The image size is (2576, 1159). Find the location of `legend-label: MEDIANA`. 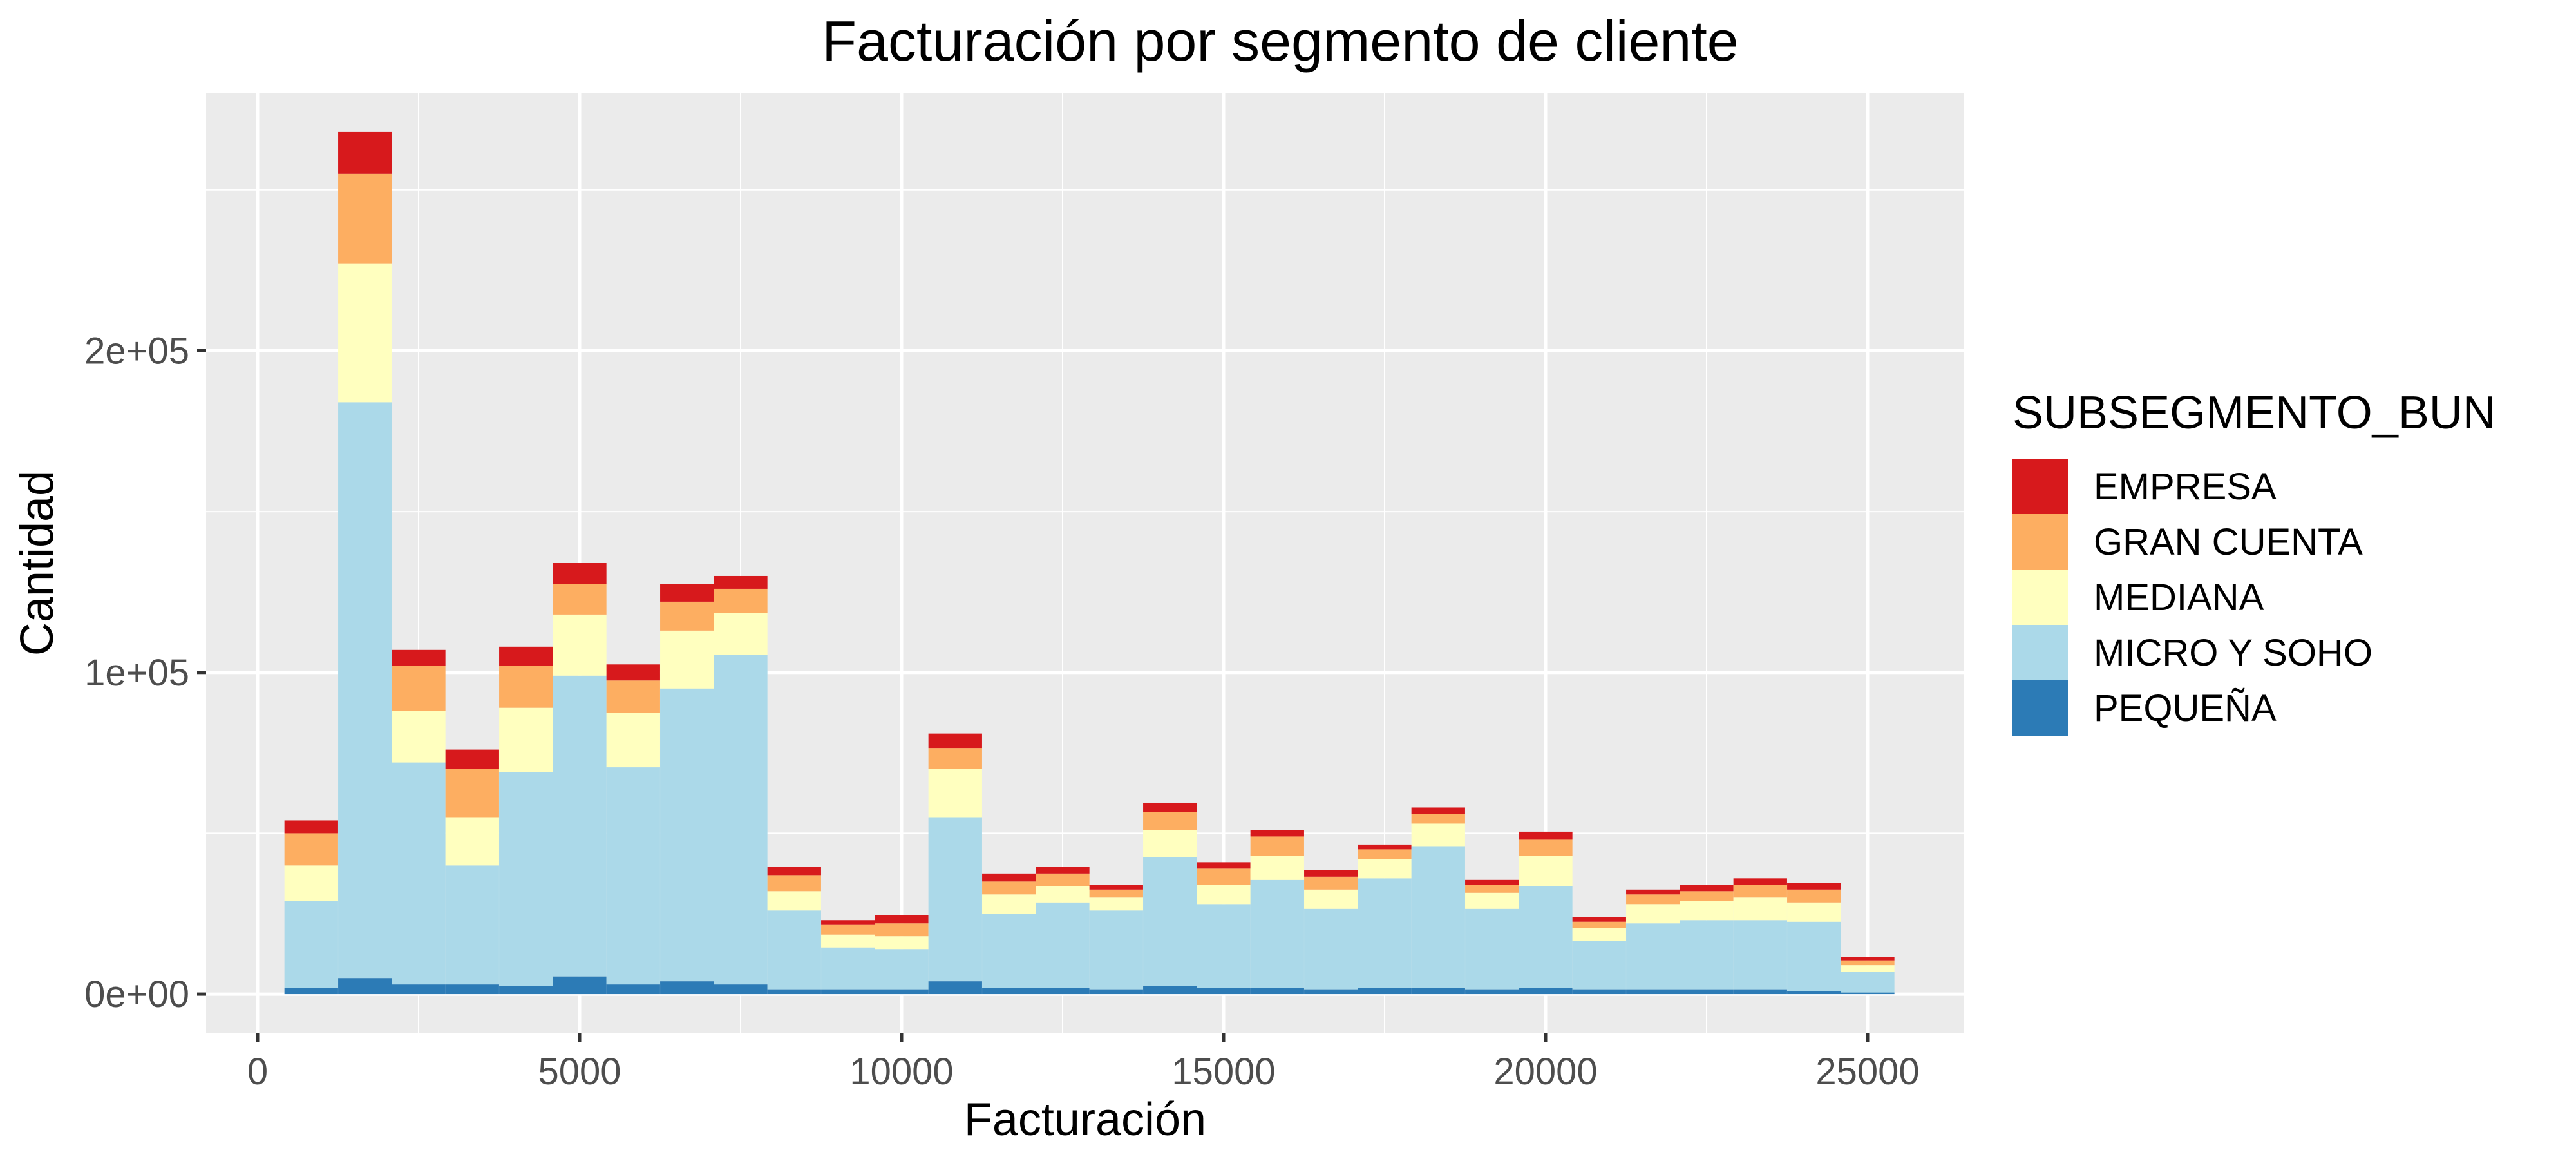

legend-label: MEDIANA is located at coordinates (2179, 597).